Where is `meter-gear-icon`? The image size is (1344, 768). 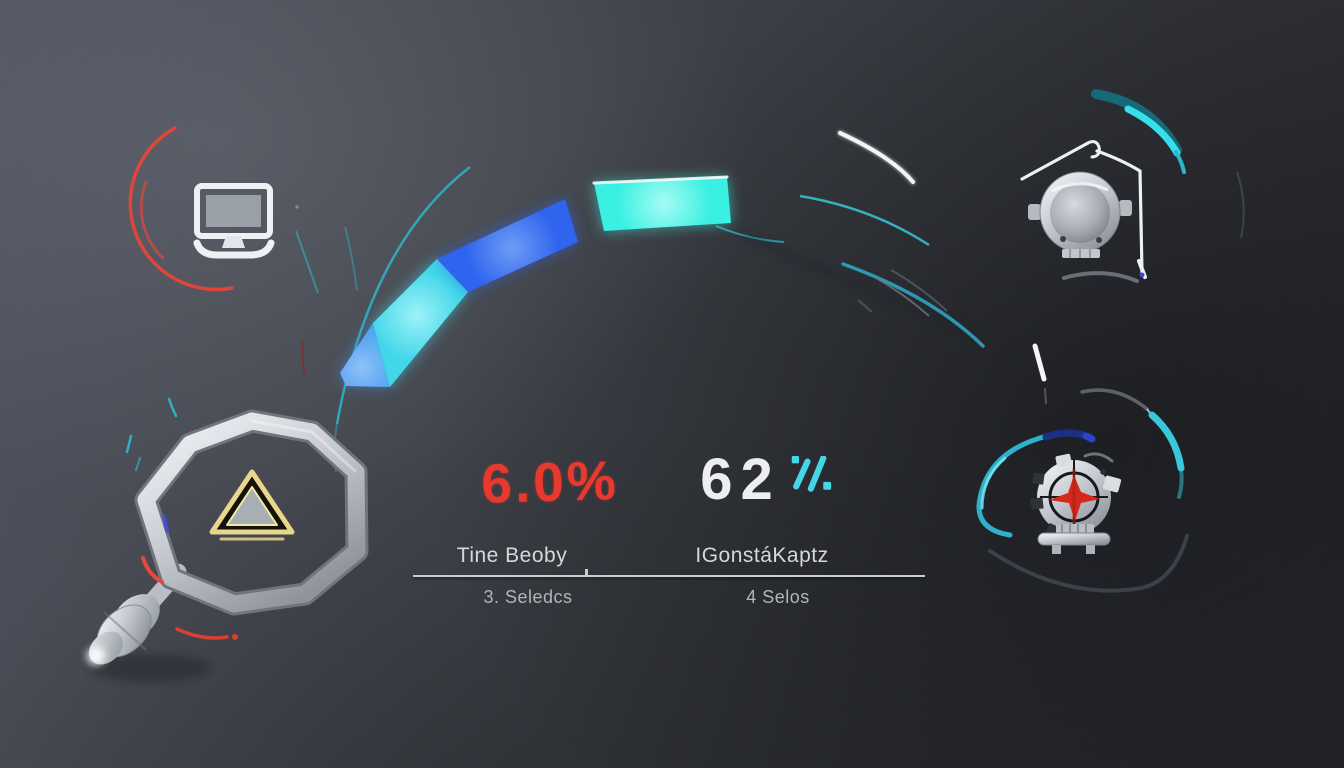
meter-gear-icon is located at coordinates (1082, 502).